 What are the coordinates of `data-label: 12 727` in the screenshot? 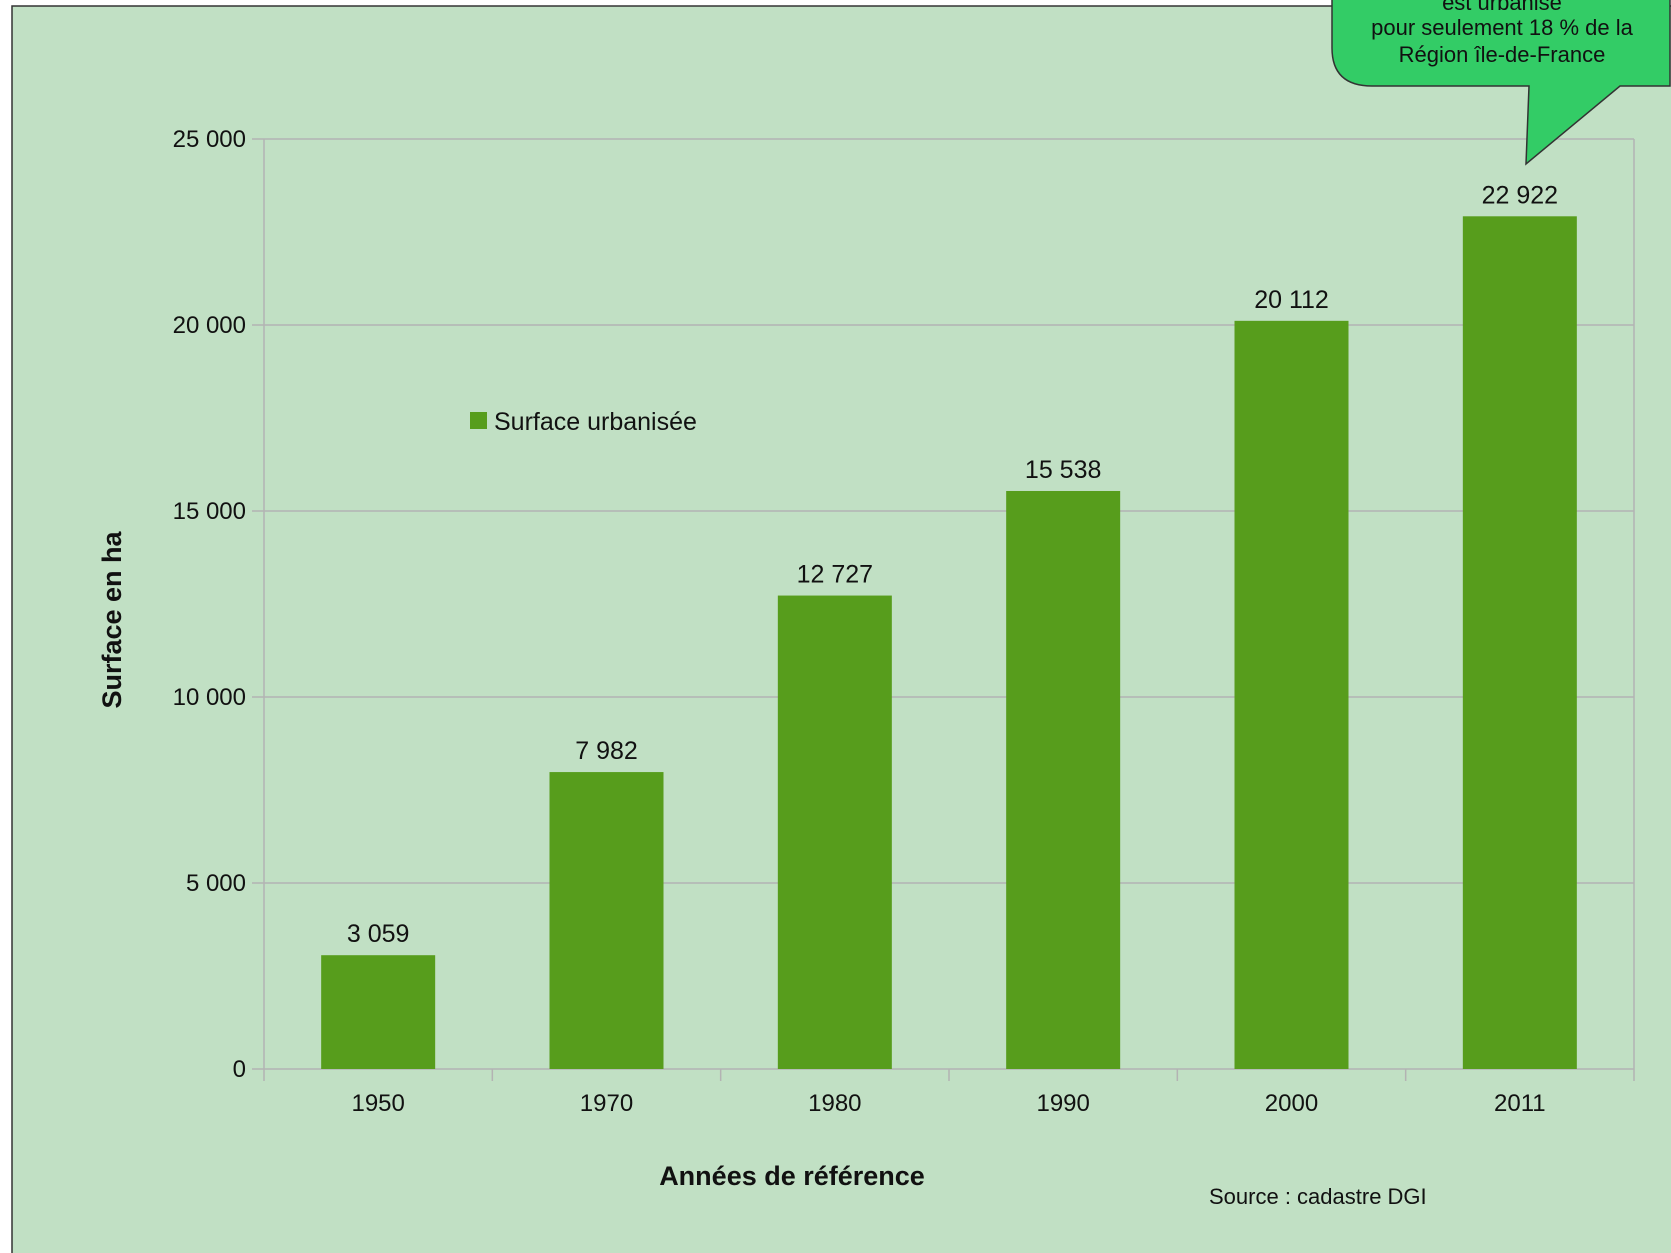 It's located at (835, 575).